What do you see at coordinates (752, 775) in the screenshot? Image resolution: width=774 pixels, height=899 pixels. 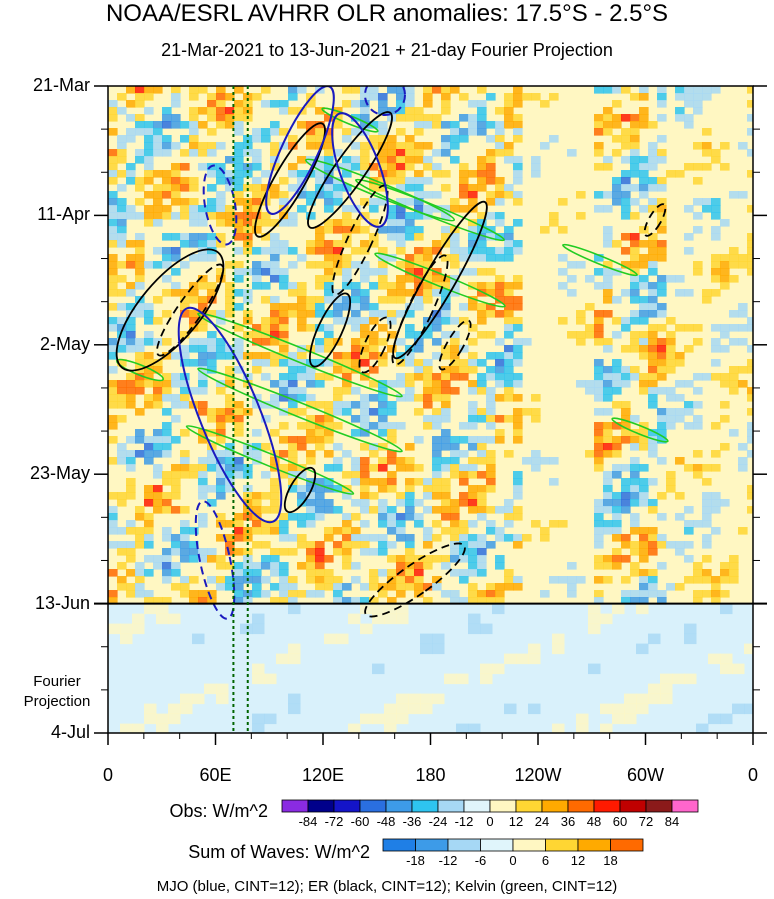 I see `x-tick-label: 0` at bounding box center [752, 775].